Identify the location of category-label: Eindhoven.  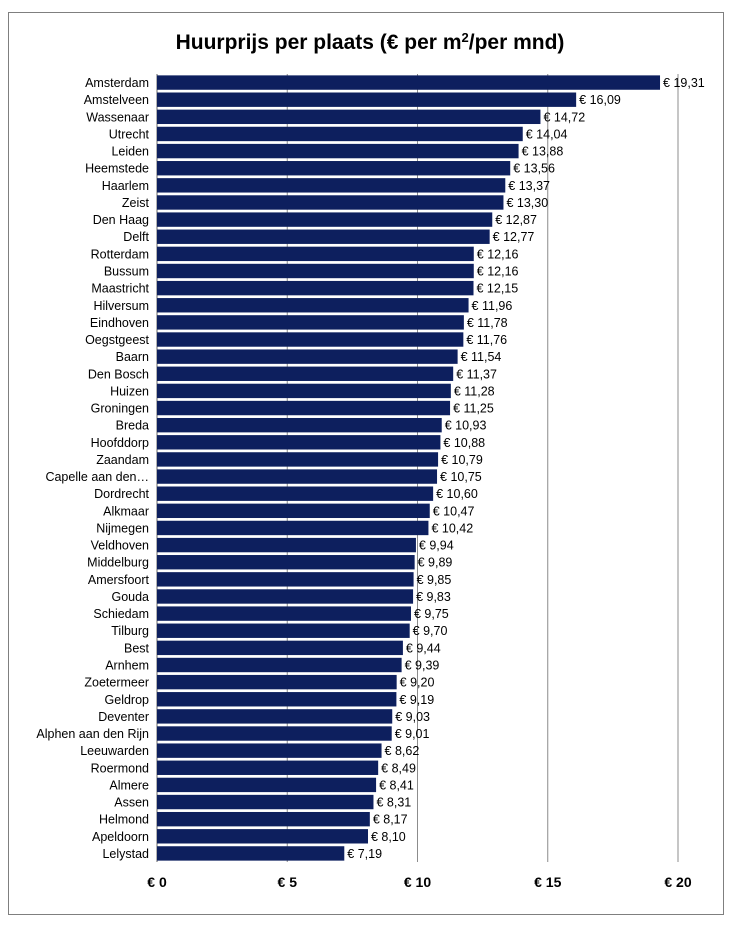
(119, 323).